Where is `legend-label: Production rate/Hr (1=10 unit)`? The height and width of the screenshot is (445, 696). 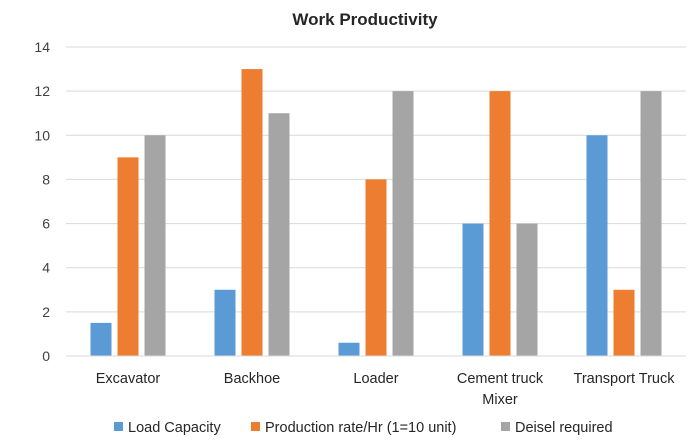
legend-label: Production rate/Hr (1=10 unit) is located at coordinates (360, 428).